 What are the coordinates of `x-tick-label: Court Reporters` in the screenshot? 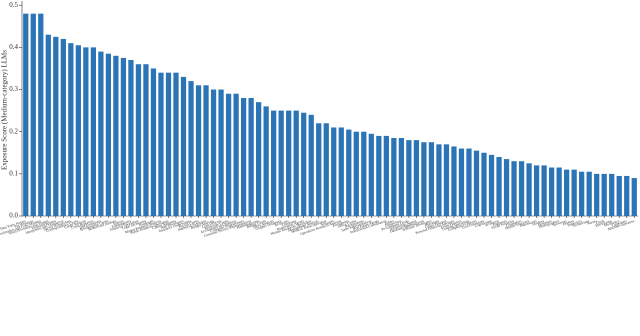 It's located at (83, 224).